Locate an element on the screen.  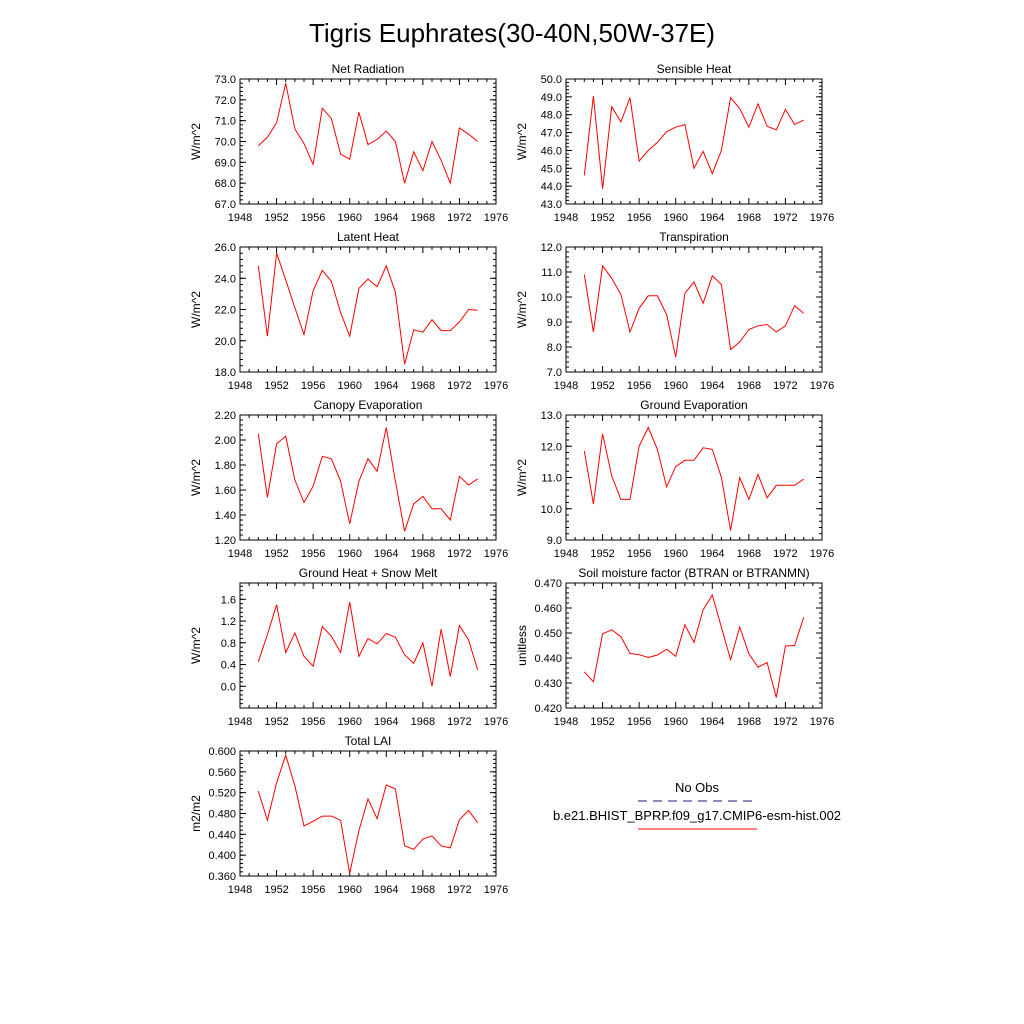
y-axis-label: m2/m2 is located at coordinates (196, 813).